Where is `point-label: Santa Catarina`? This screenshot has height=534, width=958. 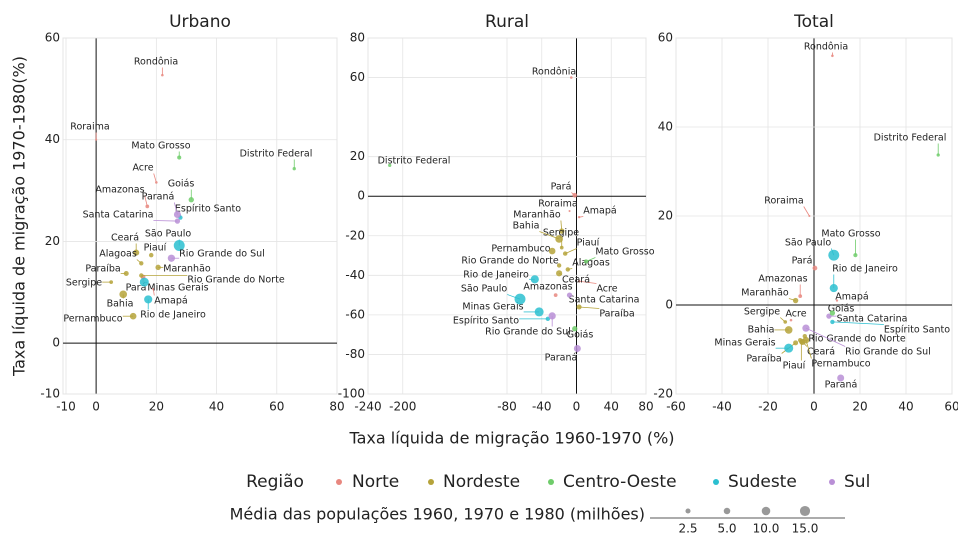
point-label: Santa Catarina is located at coordinates (872, 319).